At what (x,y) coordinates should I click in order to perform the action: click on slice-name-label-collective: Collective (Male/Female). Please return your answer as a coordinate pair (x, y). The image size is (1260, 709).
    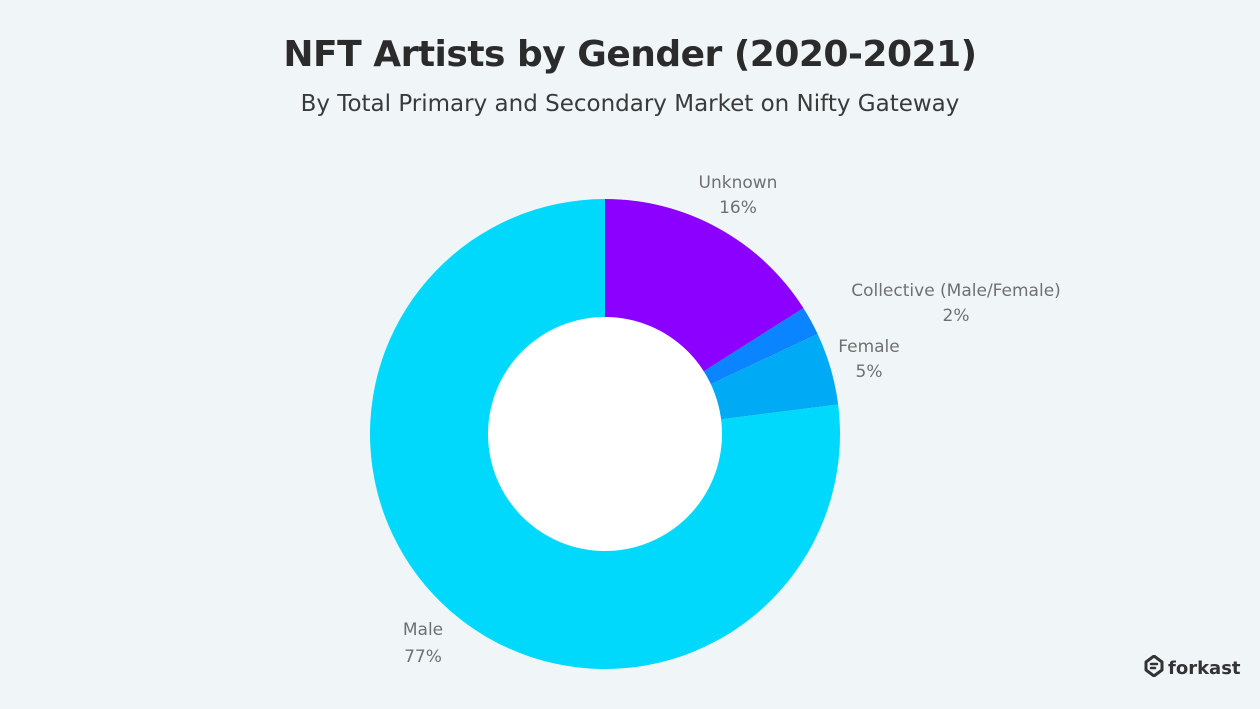
    Looking at the image, I should click on (956, 291).